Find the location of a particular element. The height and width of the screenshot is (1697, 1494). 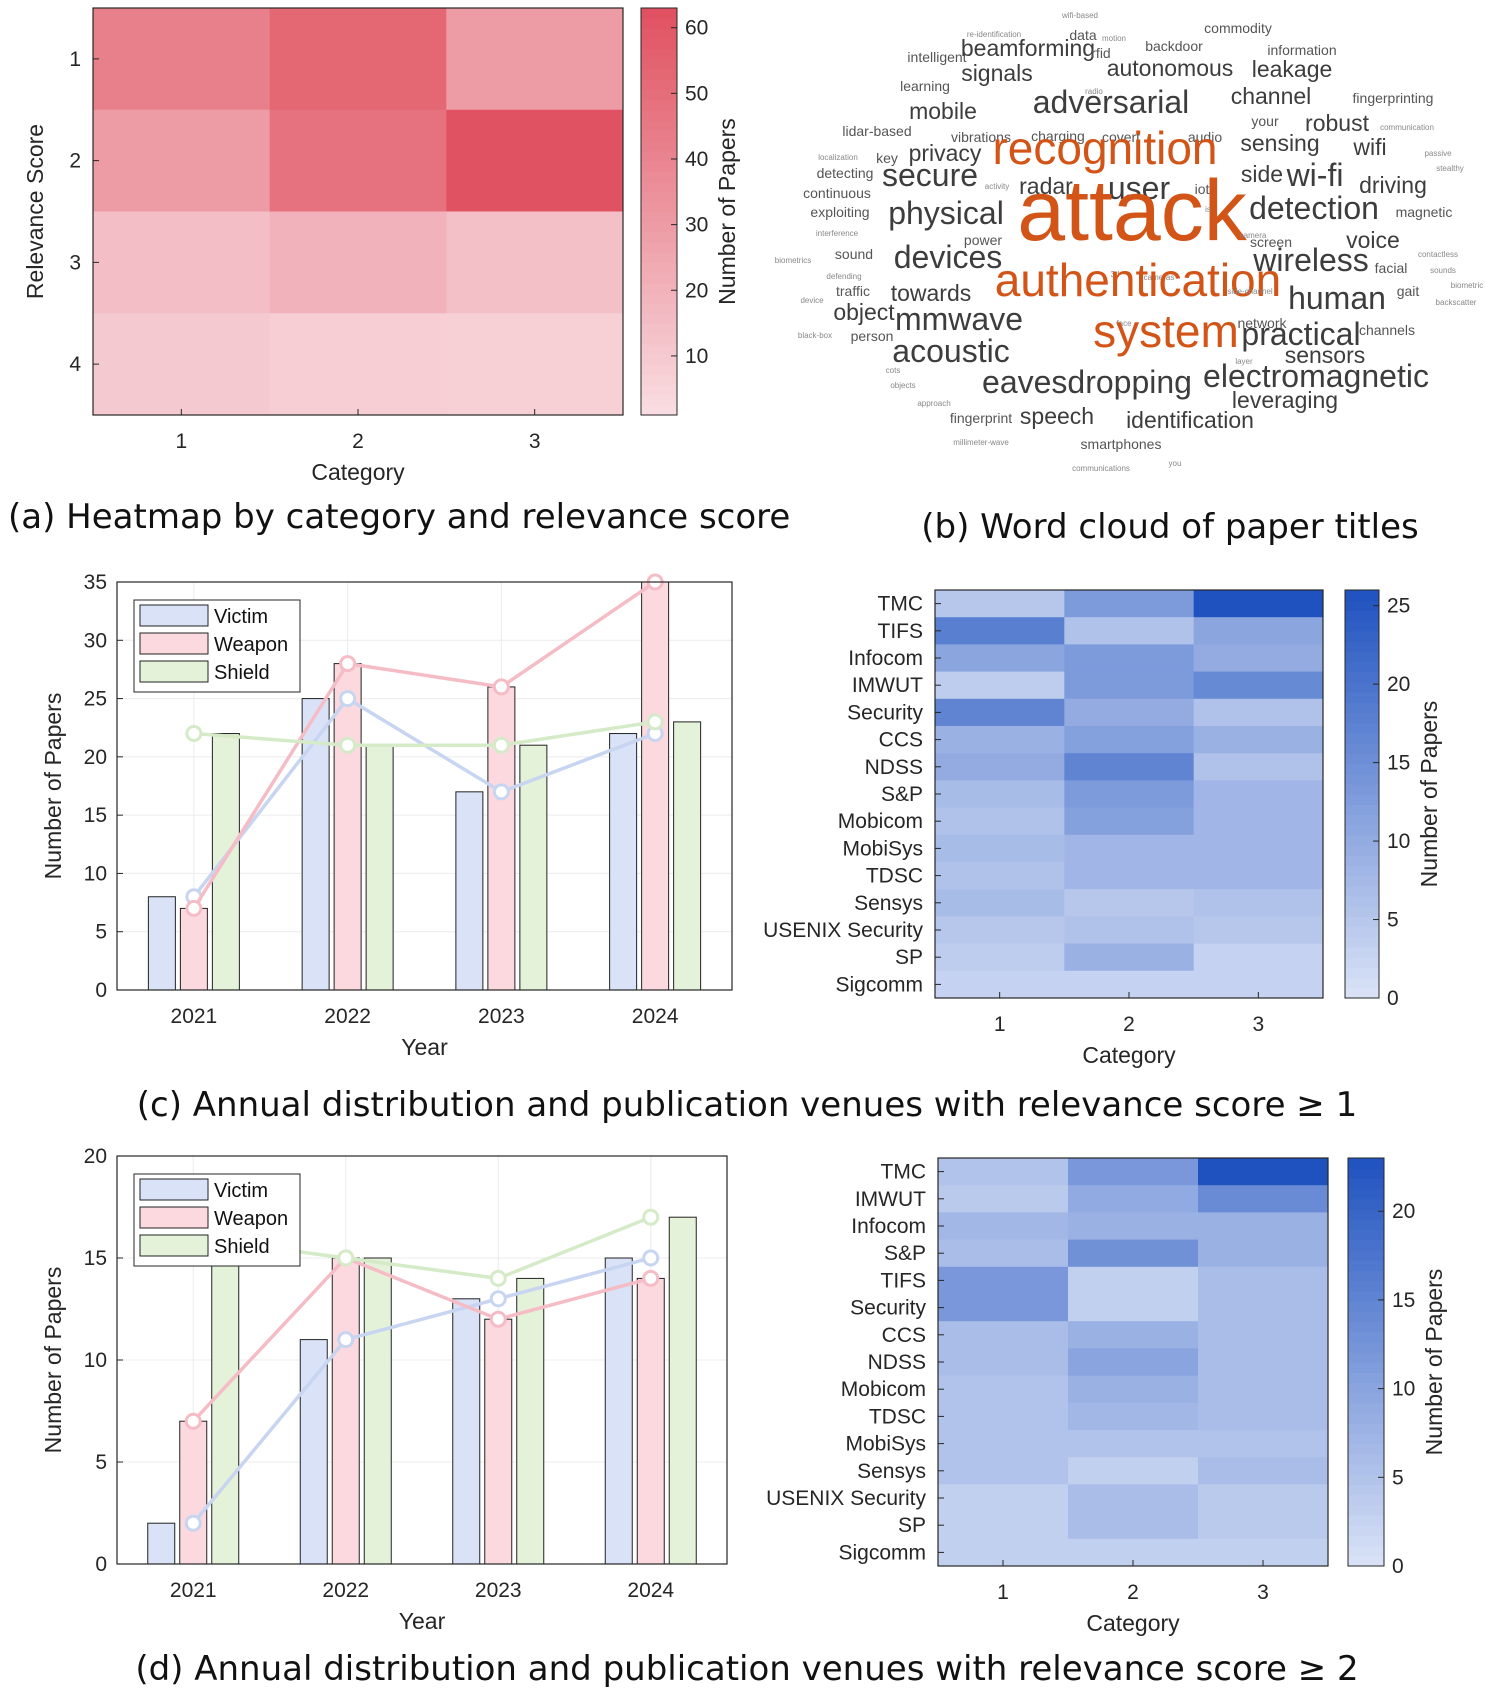

heatmap-d-ytick-label: Infocom is located at coordinates (888, 1226).